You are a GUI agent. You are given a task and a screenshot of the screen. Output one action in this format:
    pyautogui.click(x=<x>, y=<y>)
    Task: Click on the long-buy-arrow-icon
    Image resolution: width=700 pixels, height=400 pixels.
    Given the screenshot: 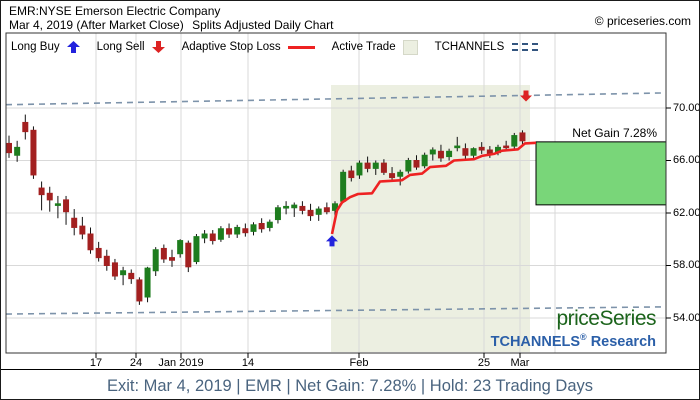 What is the action you would take?
    pyautogui.click(x=73, y=47)
    